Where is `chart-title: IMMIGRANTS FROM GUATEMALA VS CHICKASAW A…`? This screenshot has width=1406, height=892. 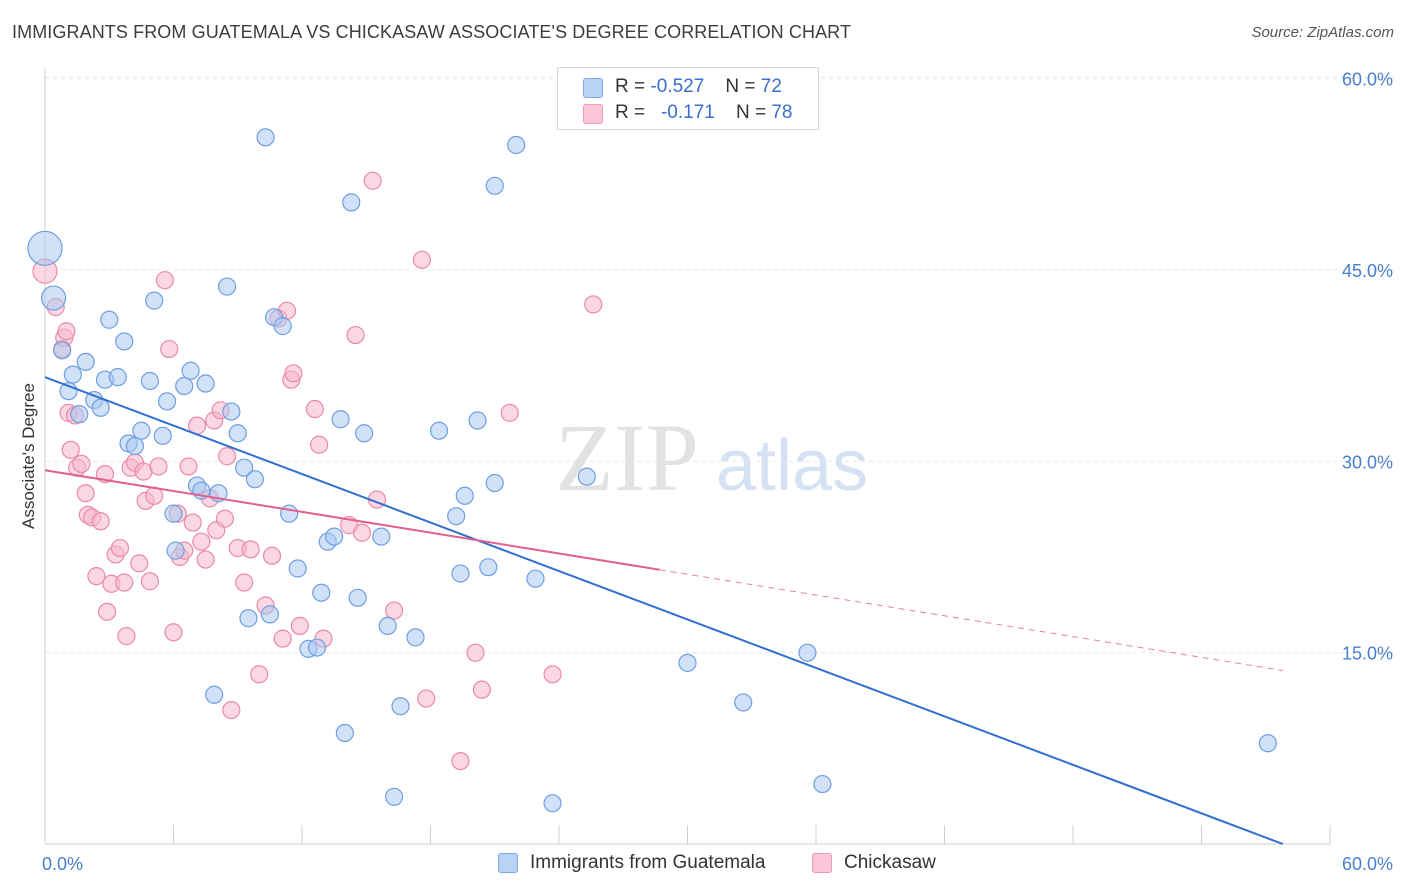 chart-title: IMMIGRANTS FROM GUATEMALA VS CHICKASAW A… is located at coordinates (432, 32).